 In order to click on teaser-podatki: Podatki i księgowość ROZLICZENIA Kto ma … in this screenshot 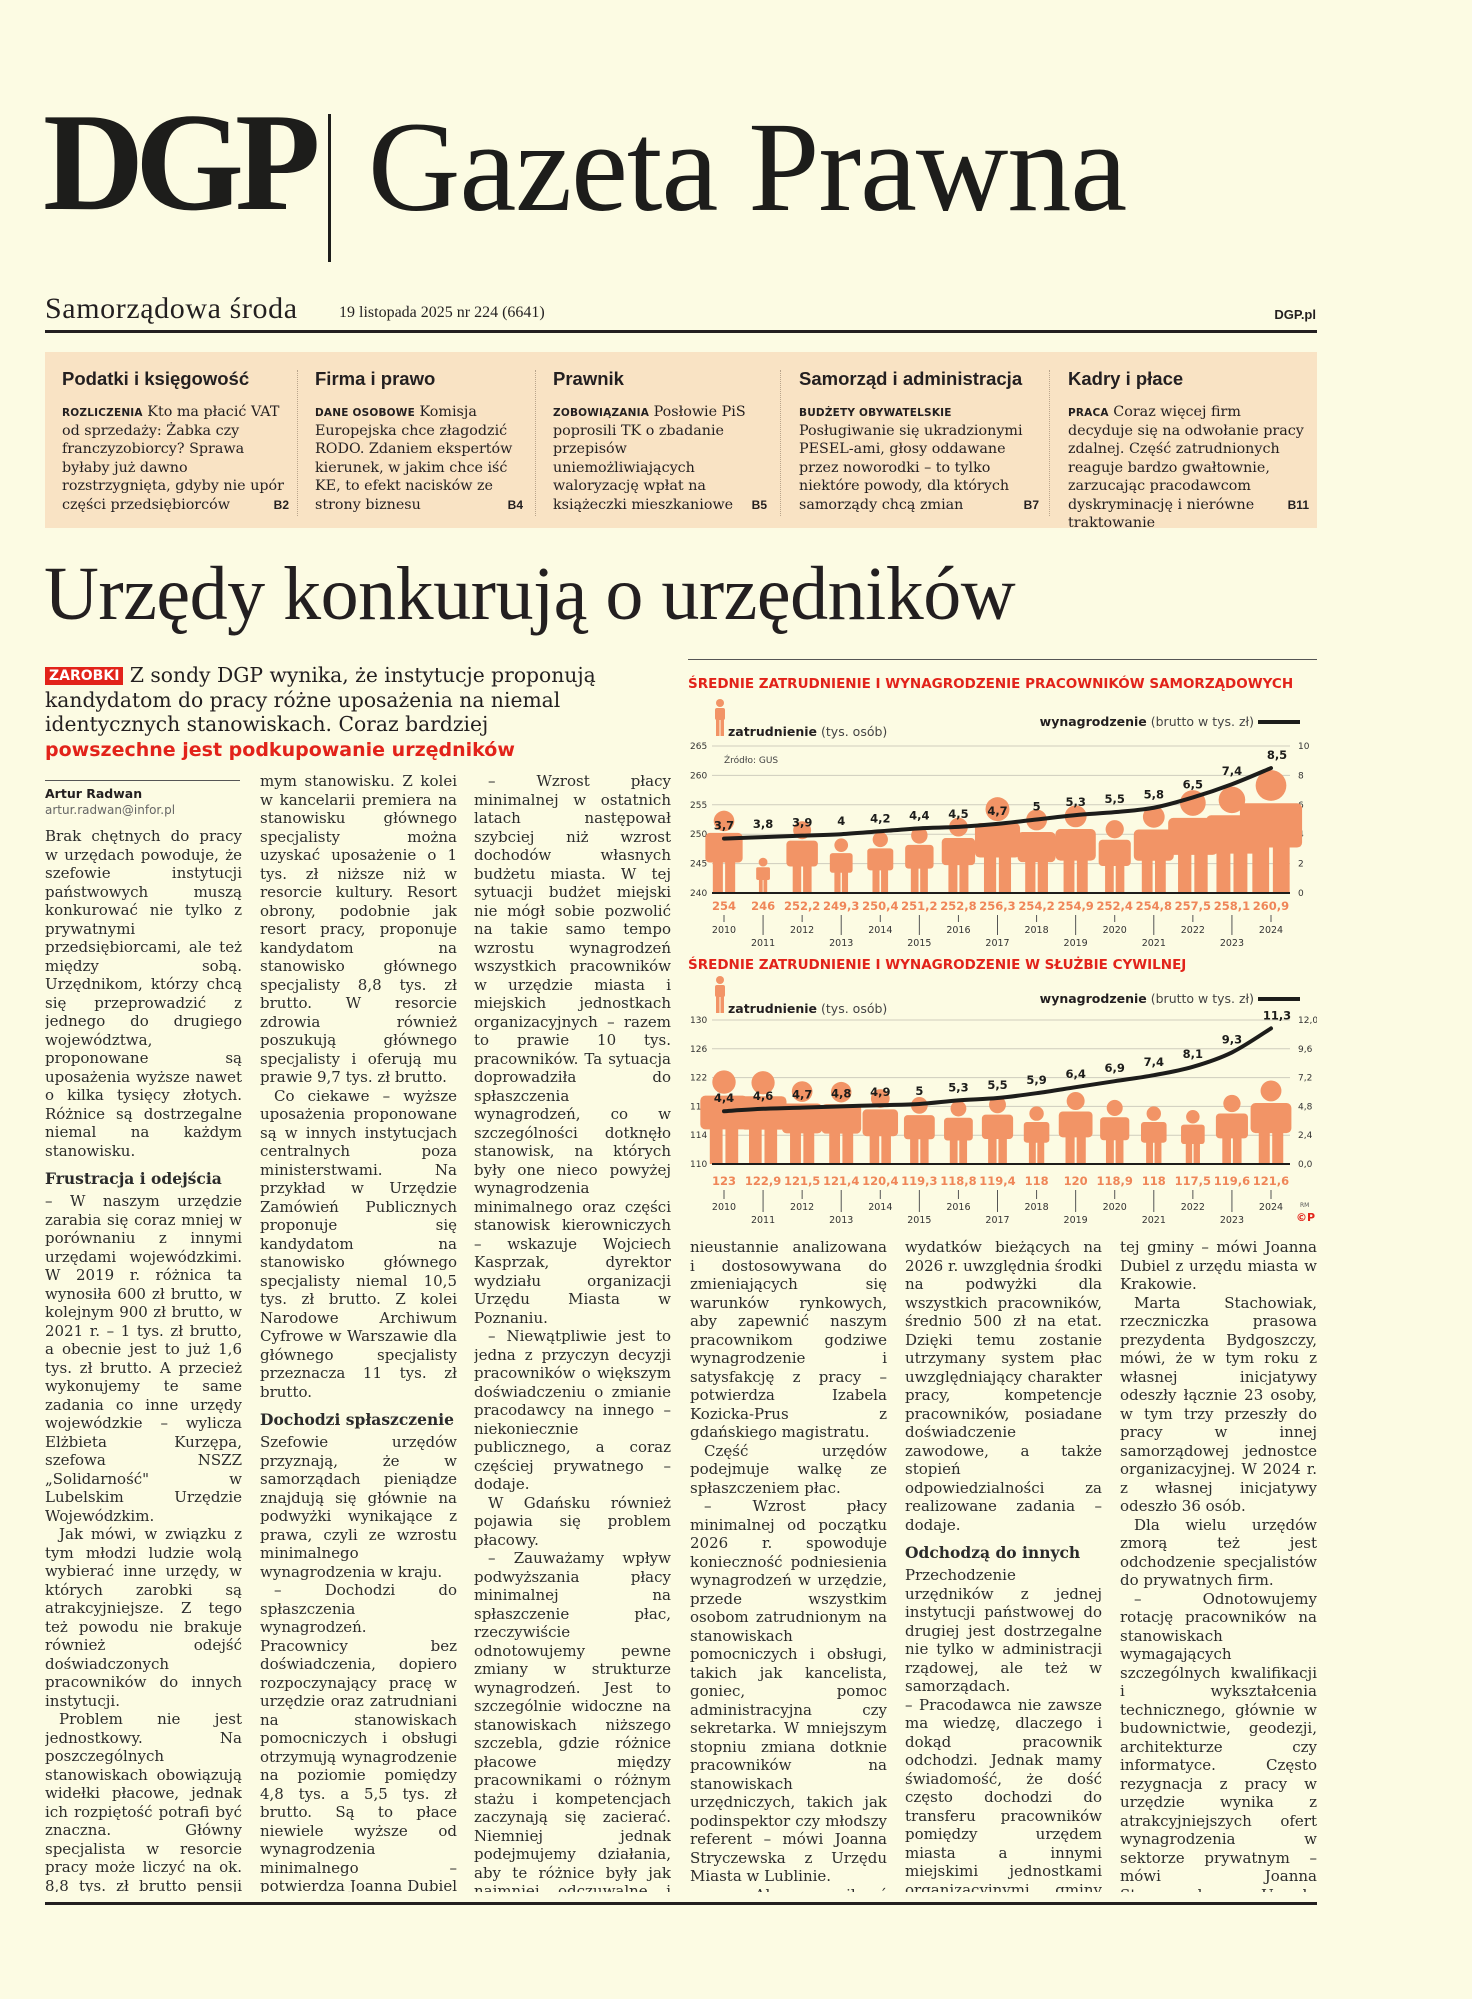, I will do `click(175, 443)`.